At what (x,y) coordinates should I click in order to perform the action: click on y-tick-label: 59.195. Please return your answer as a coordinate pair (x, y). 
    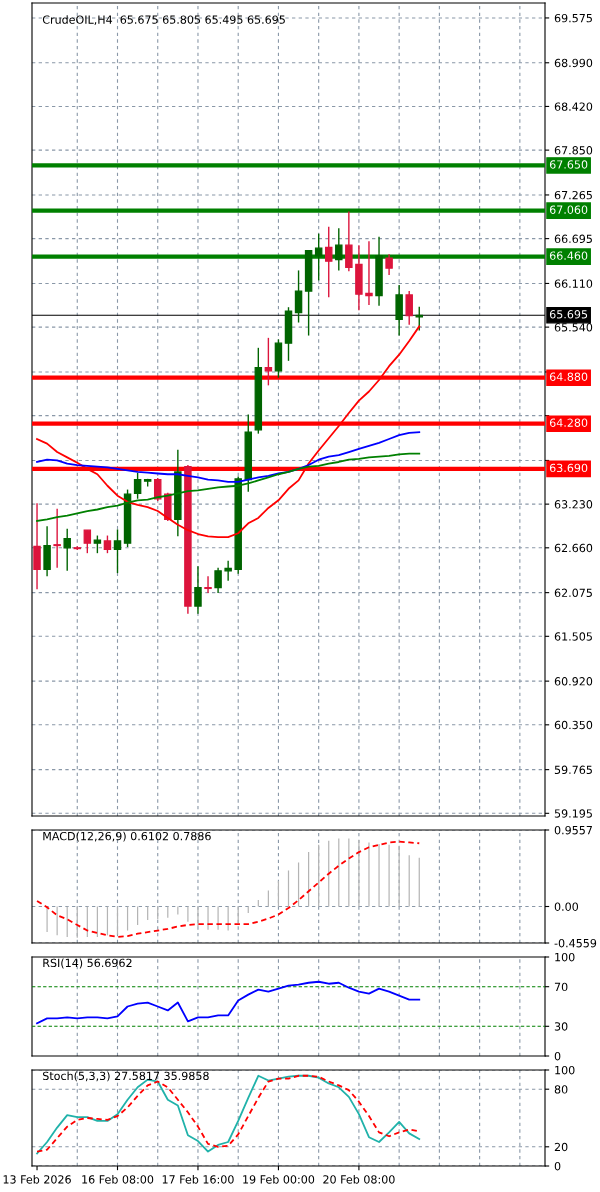
    Looking at the image, I should click on (573, 813).